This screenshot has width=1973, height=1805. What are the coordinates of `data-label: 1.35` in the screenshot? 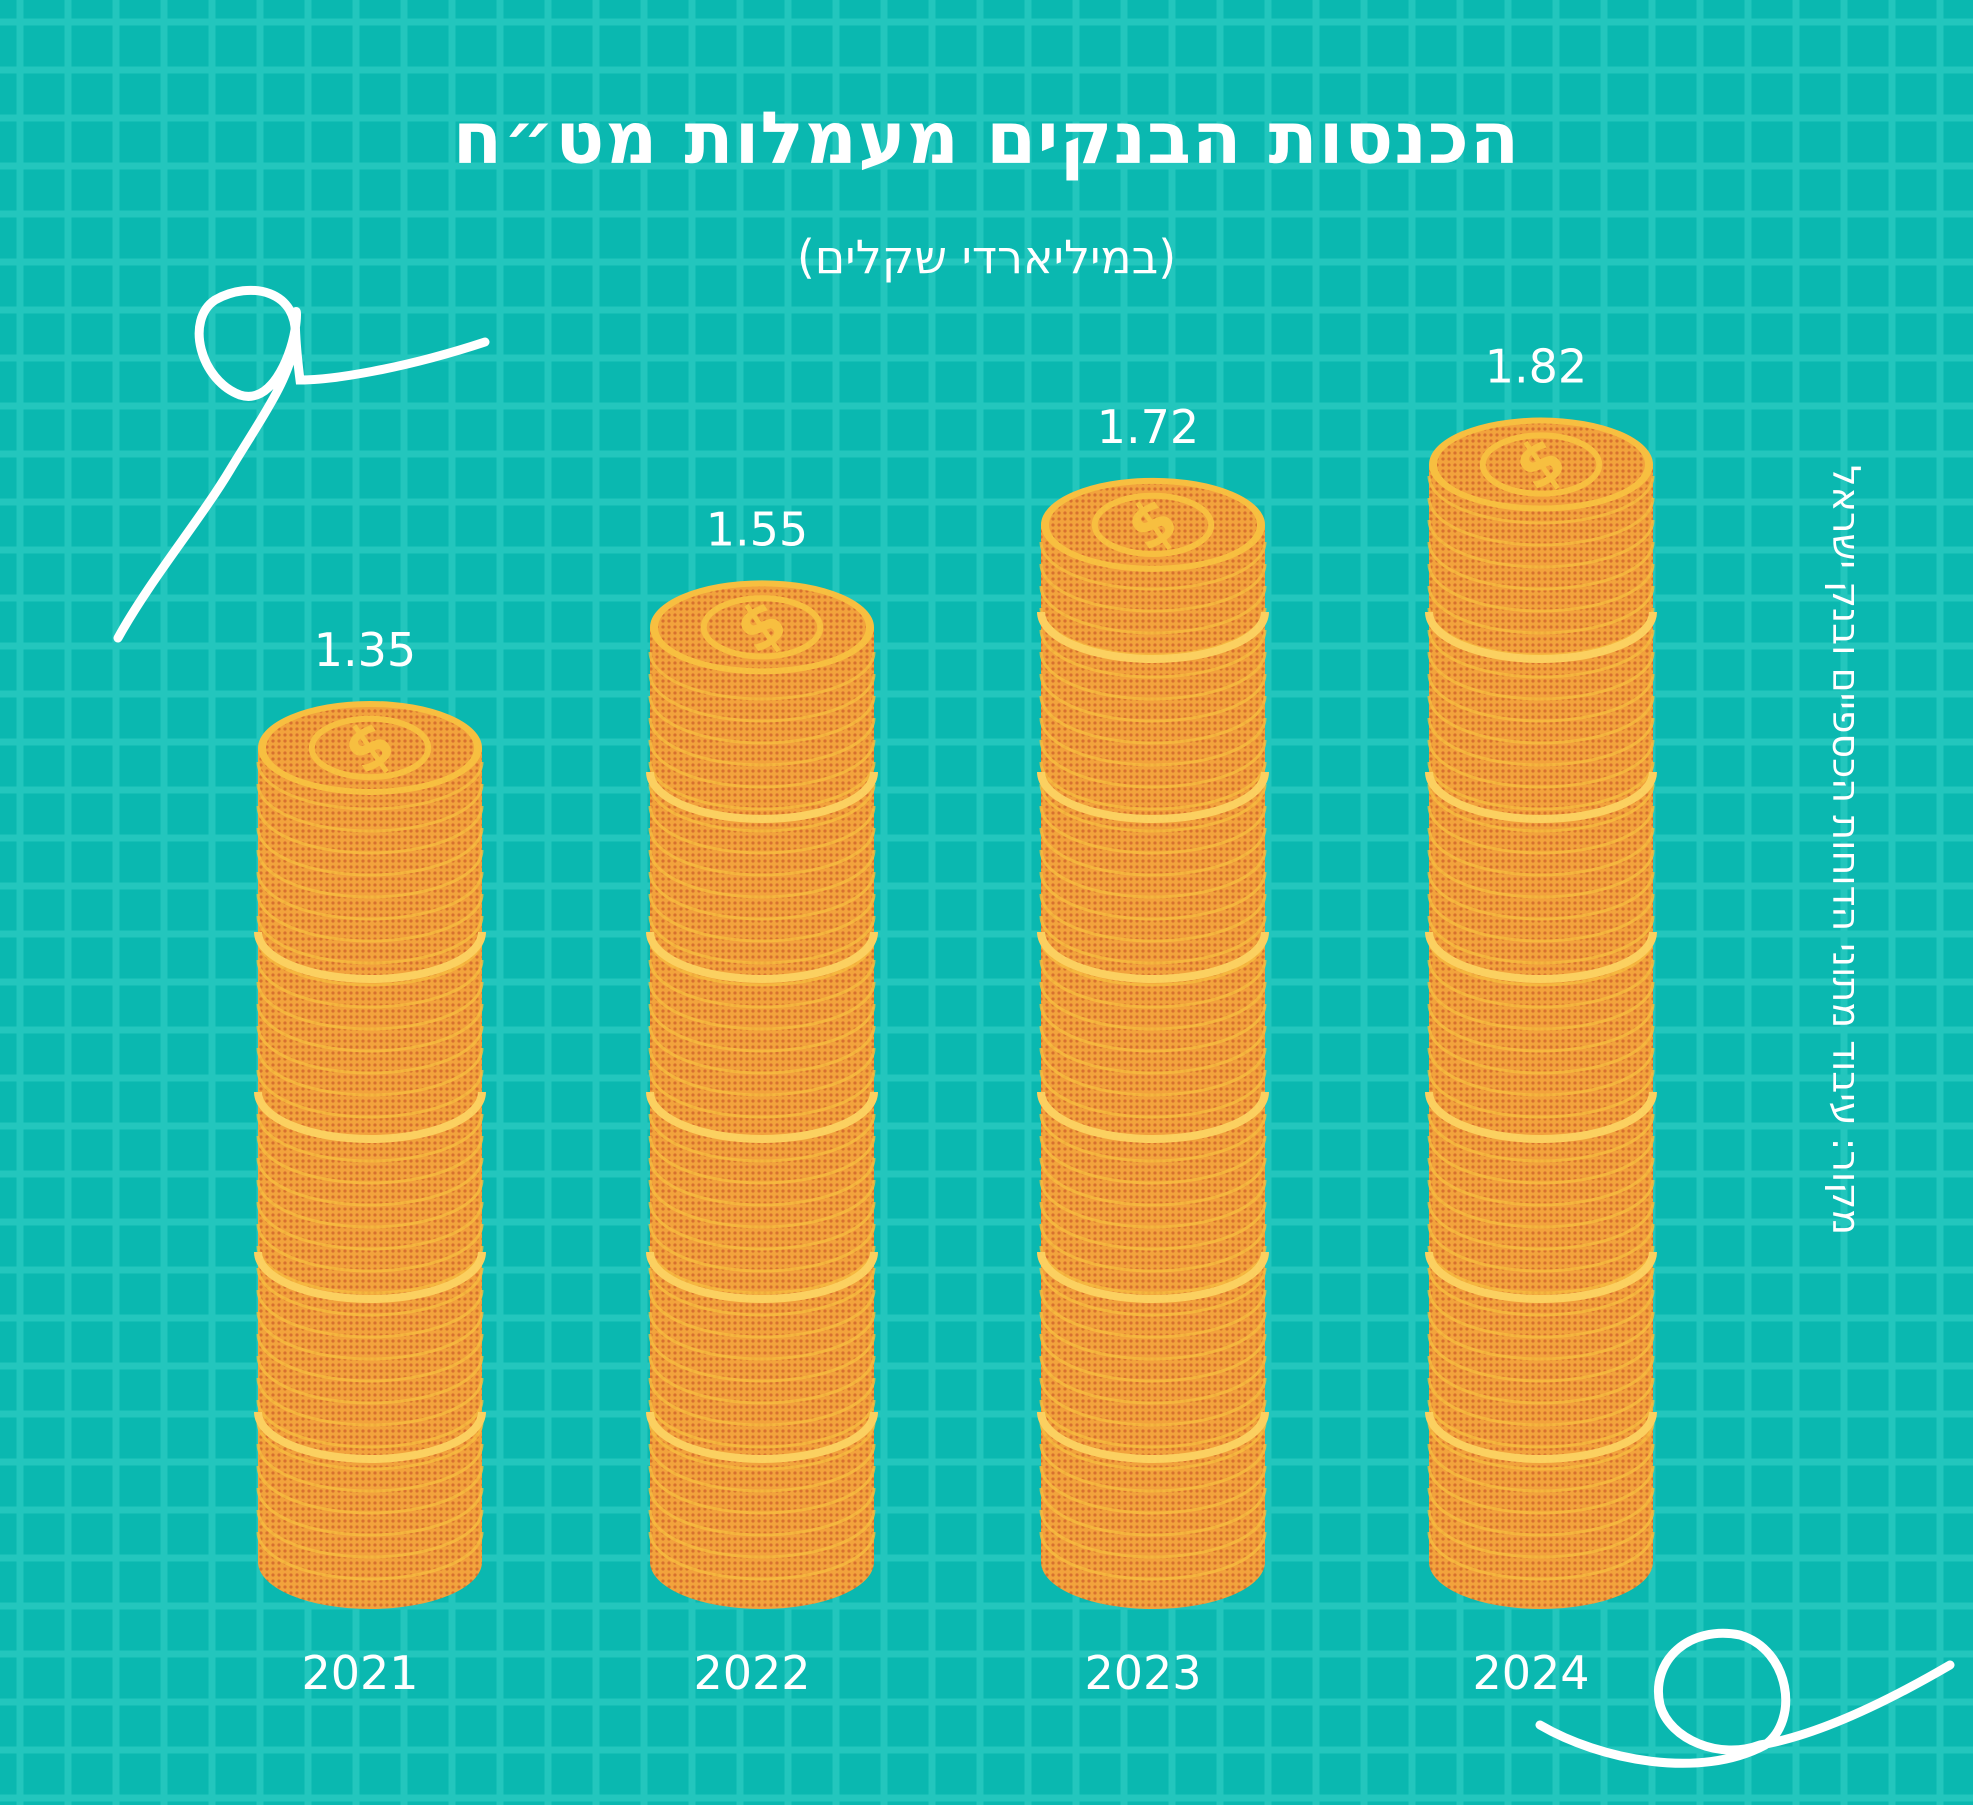 It's located at (365, 650).